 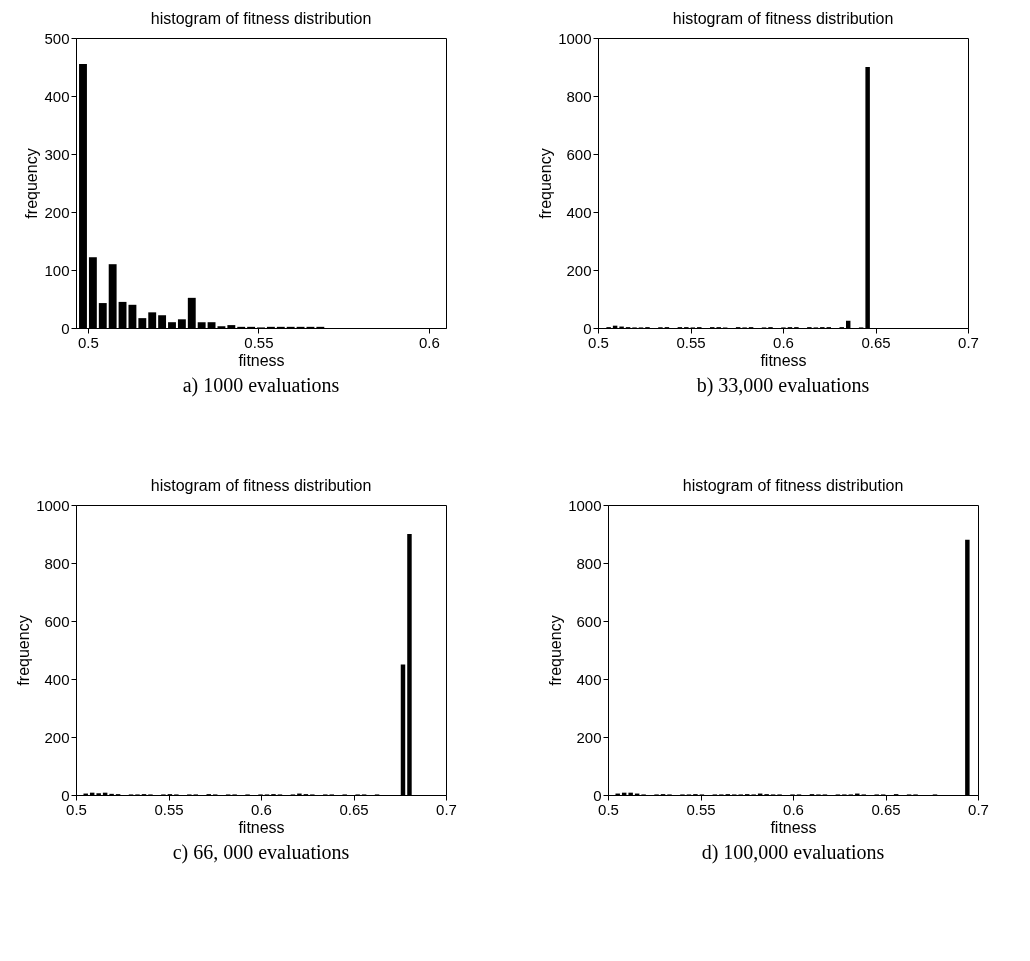 What do you see at coordinates (88, 342) in the screenshot?
I see `x-tick-label: 0.5` at bounding box center [88, 342].